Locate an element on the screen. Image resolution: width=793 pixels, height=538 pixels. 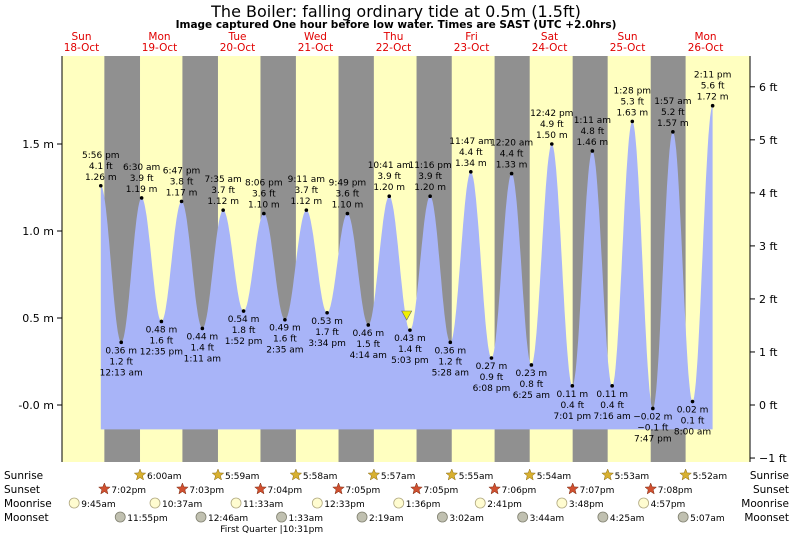
low-tide-label: 3:34 pm is located at coordinates (327, 344).